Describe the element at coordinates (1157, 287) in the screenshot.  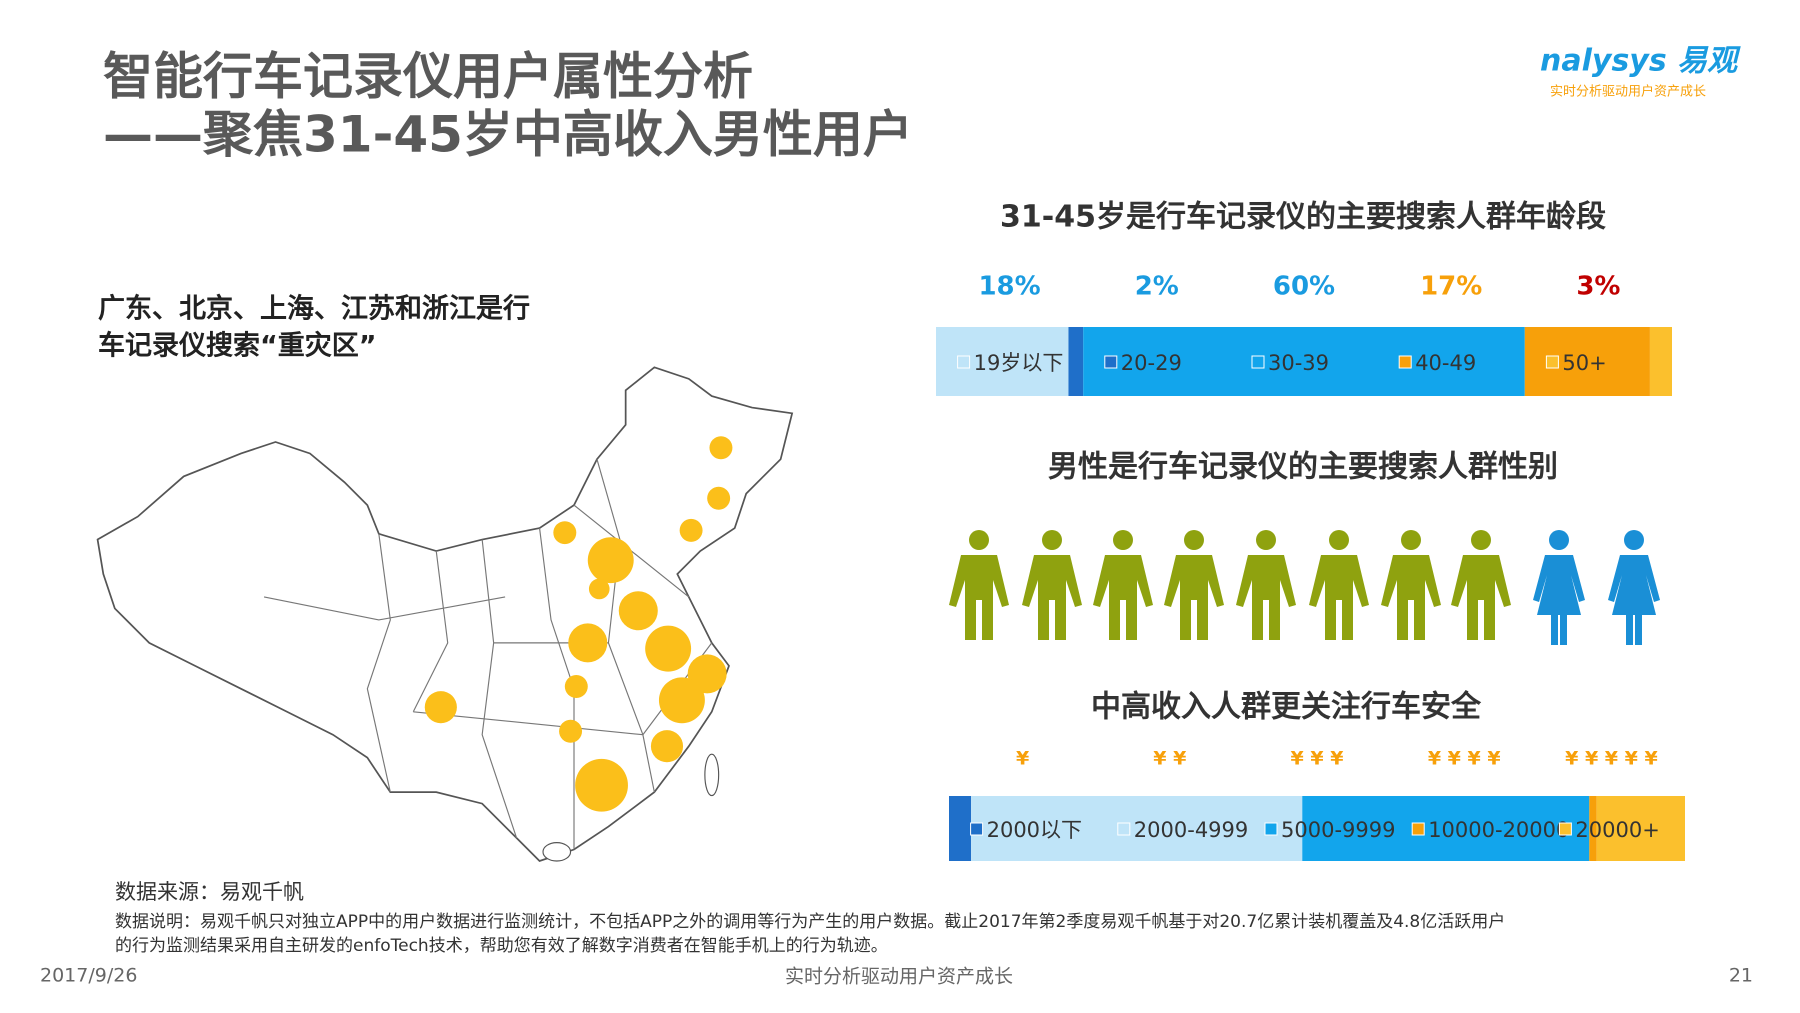
I see `value-label: 2%` at that location.